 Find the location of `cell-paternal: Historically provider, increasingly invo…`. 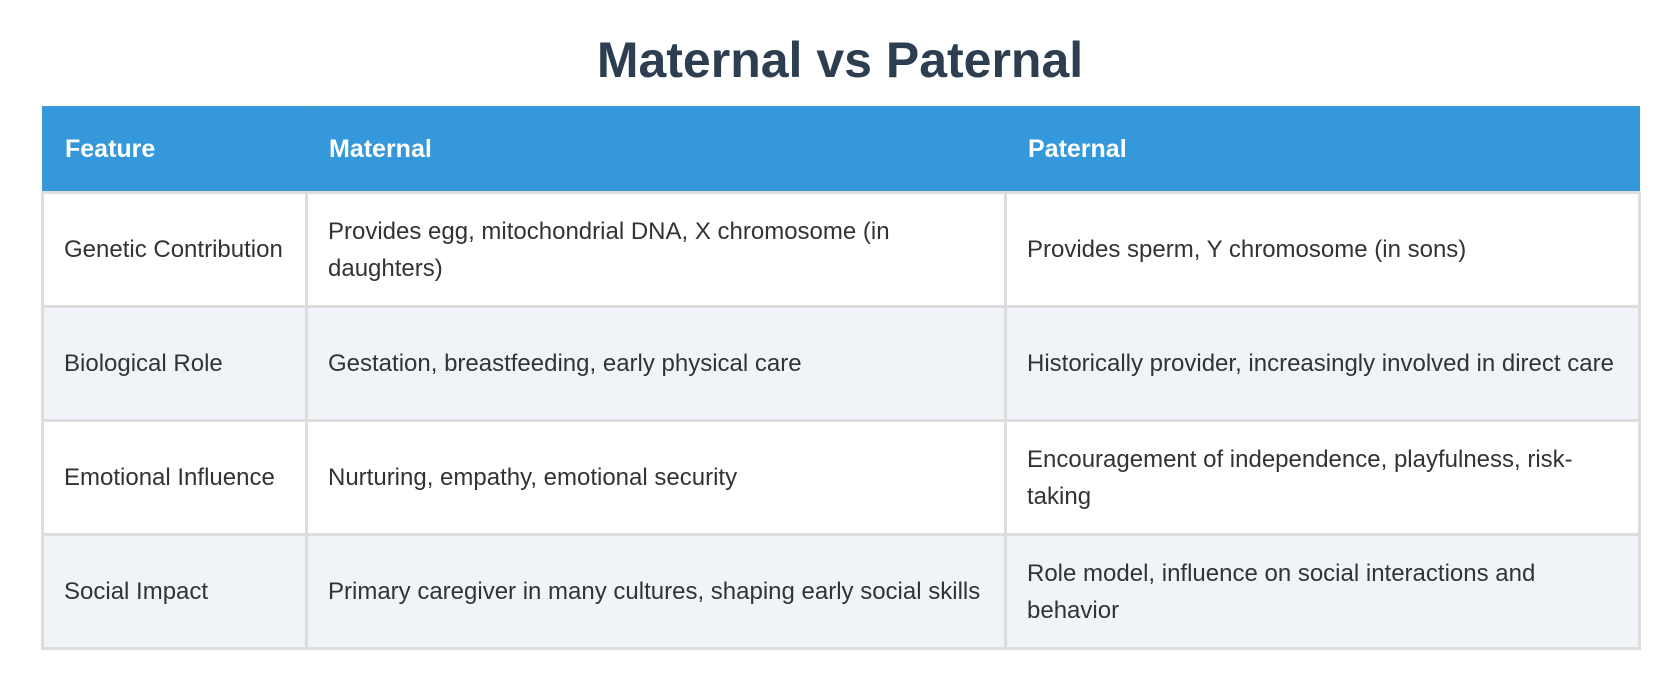

cell-paternal: Historically provider, increasingly invo… is located at coordinates (1322, 363).